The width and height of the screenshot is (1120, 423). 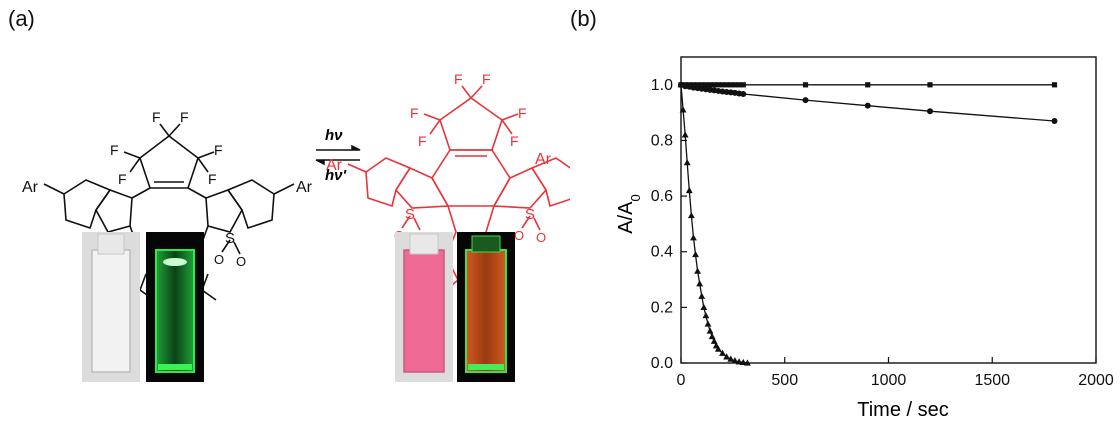 I want to click on reverse-light-label: hν', so click(x=336, y=175).